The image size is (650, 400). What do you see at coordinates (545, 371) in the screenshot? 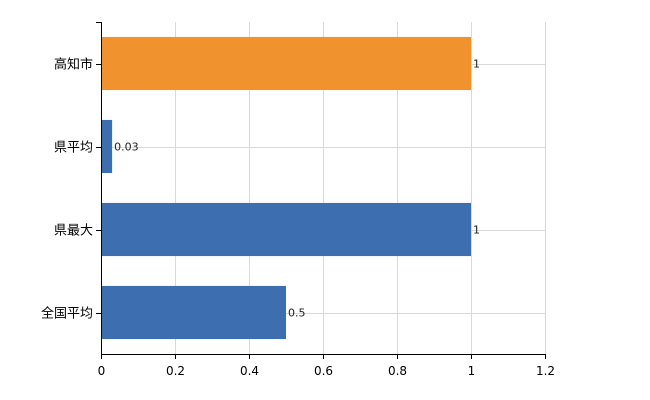
I see `x-tick-label: 1.2` at bounding box center [545, 371].